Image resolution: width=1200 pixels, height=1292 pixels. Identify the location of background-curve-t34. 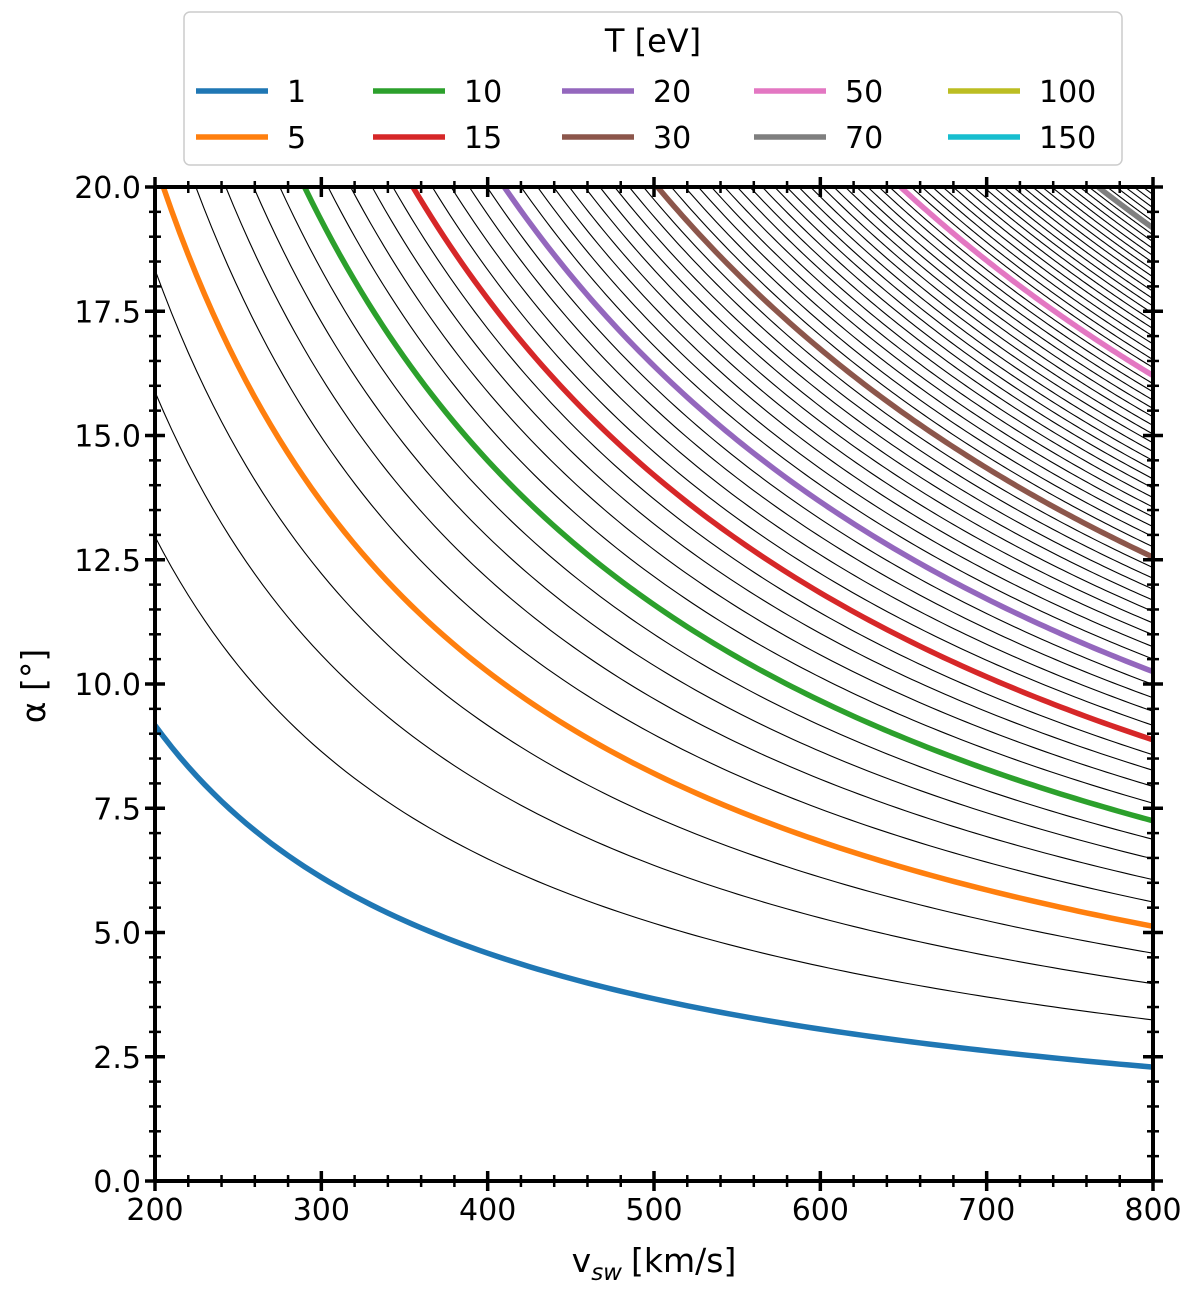
(932, 352).